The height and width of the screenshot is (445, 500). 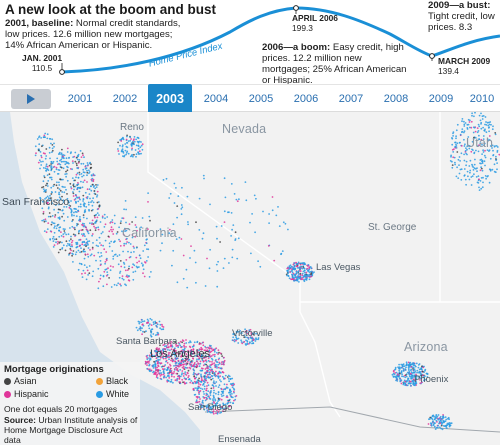 I want to click on year-tab: 2008, so click(x=396, y=99).